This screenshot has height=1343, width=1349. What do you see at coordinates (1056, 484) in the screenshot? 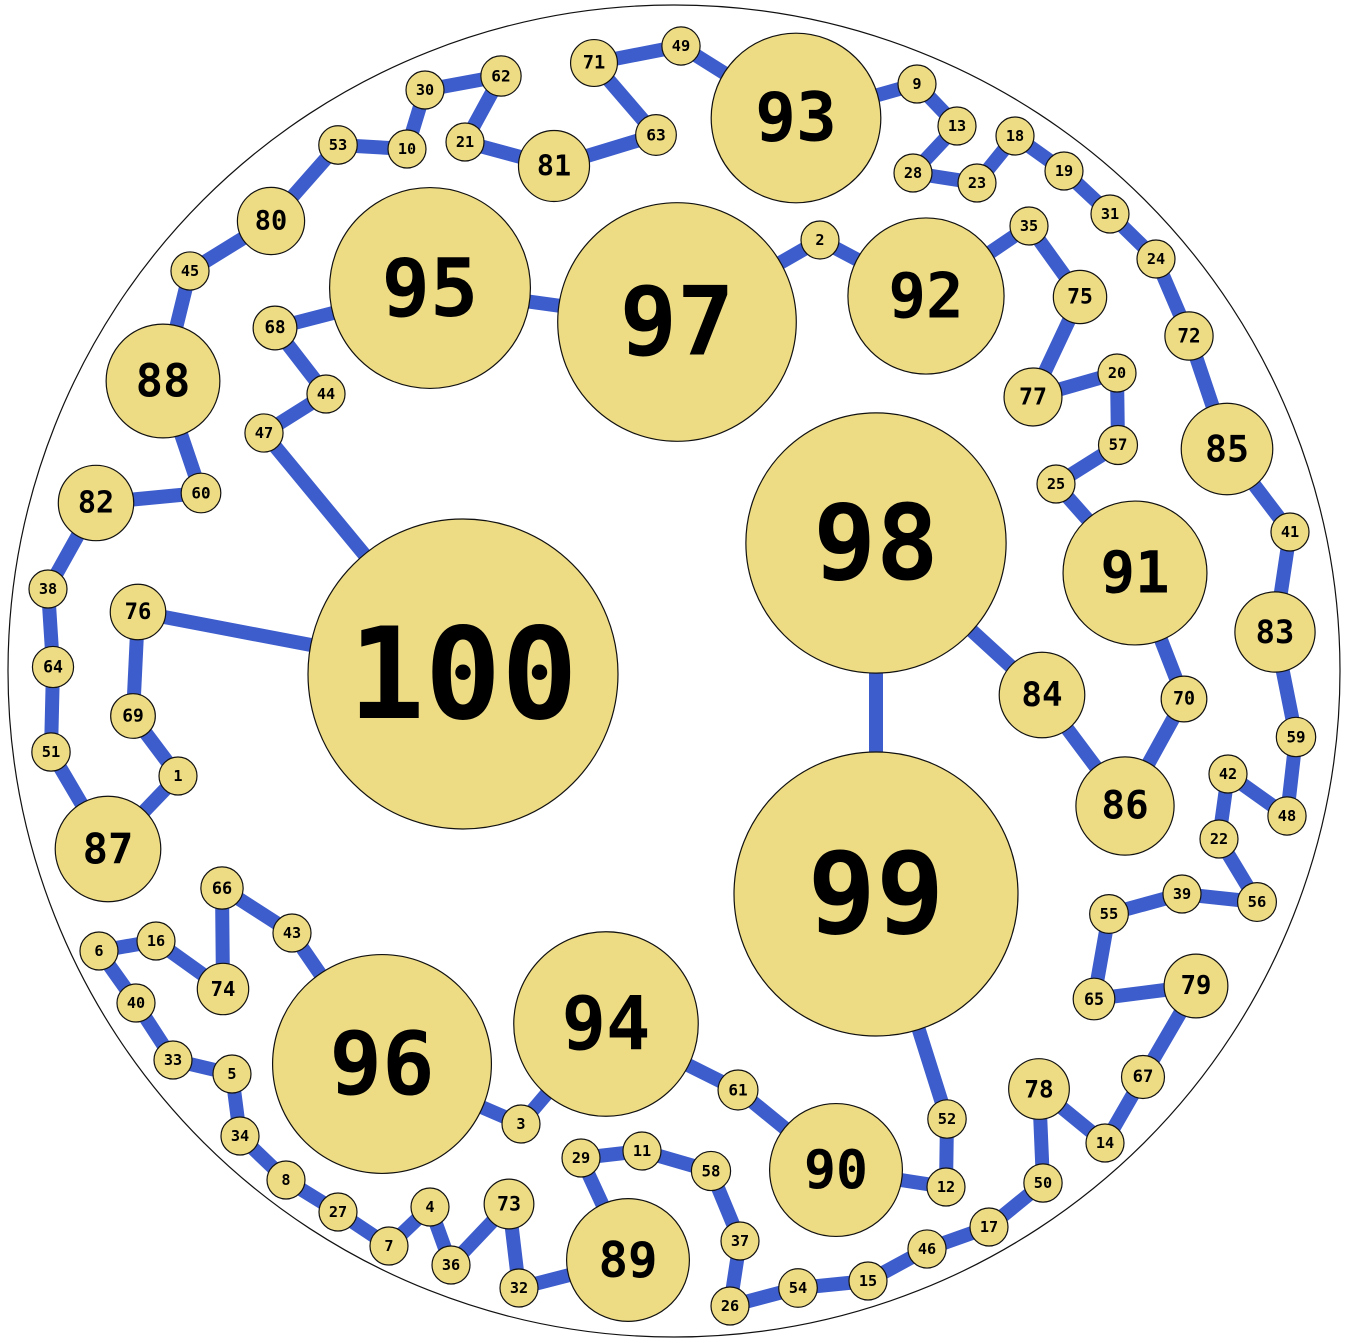
I see `node-label: 25` at bounding box center [1056, 484].